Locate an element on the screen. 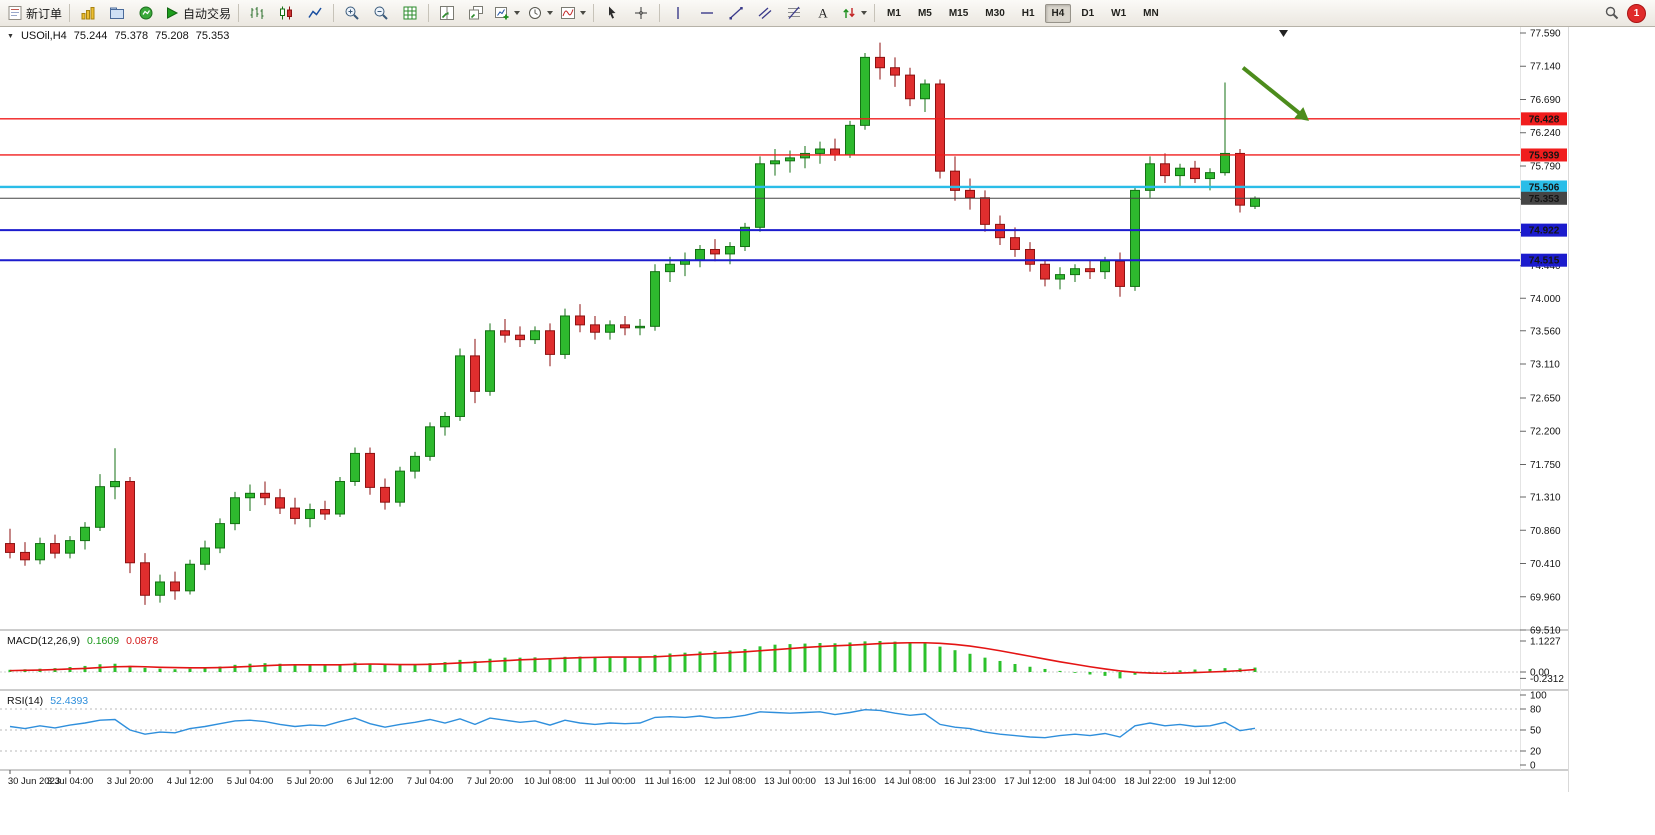  symbol-period-label: USOil,H4 is located at coordinates (43, 36).